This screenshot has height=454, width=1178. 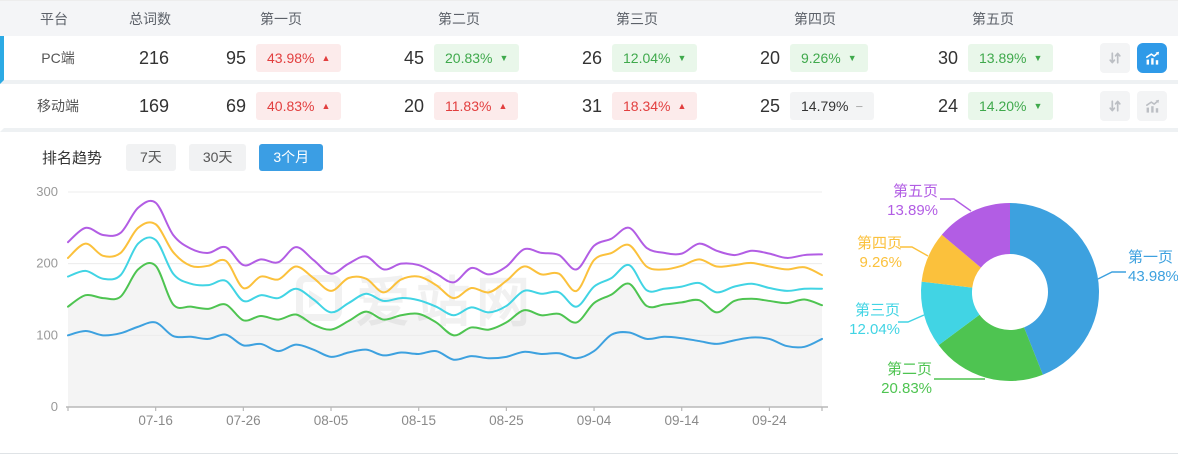 What do you see at coordinates (418, 420) in the screenshot?
I see `svg-text: 08-15` at bounding box center [418, 420].